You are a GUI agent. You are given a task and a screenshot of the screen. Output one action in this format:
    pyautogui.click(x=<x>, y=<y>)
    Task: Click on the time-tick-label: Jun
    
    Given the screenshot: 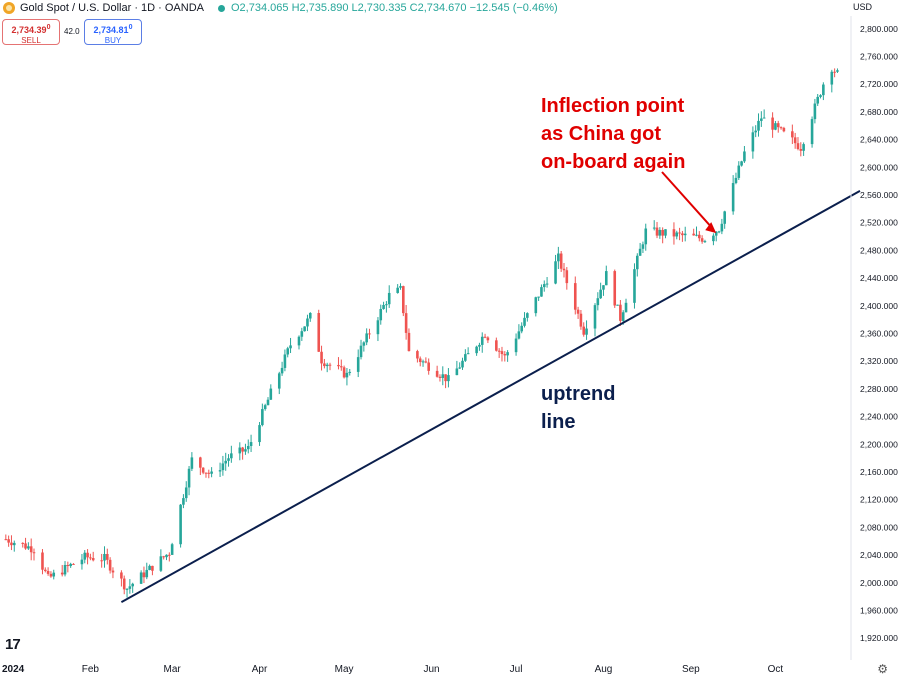 What is the action you would take?
    pyautogui.click(x=431, y=669)
    